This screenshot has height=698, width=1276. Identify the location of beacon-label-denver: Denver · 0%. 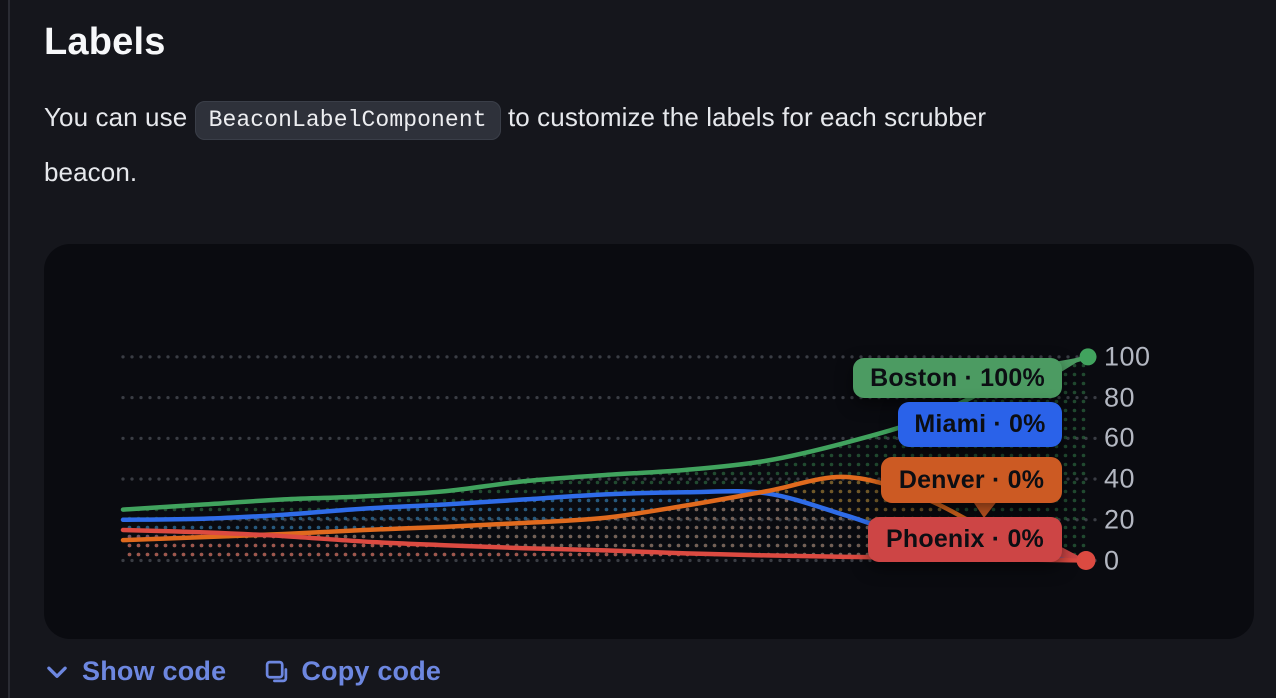
(971, 480).